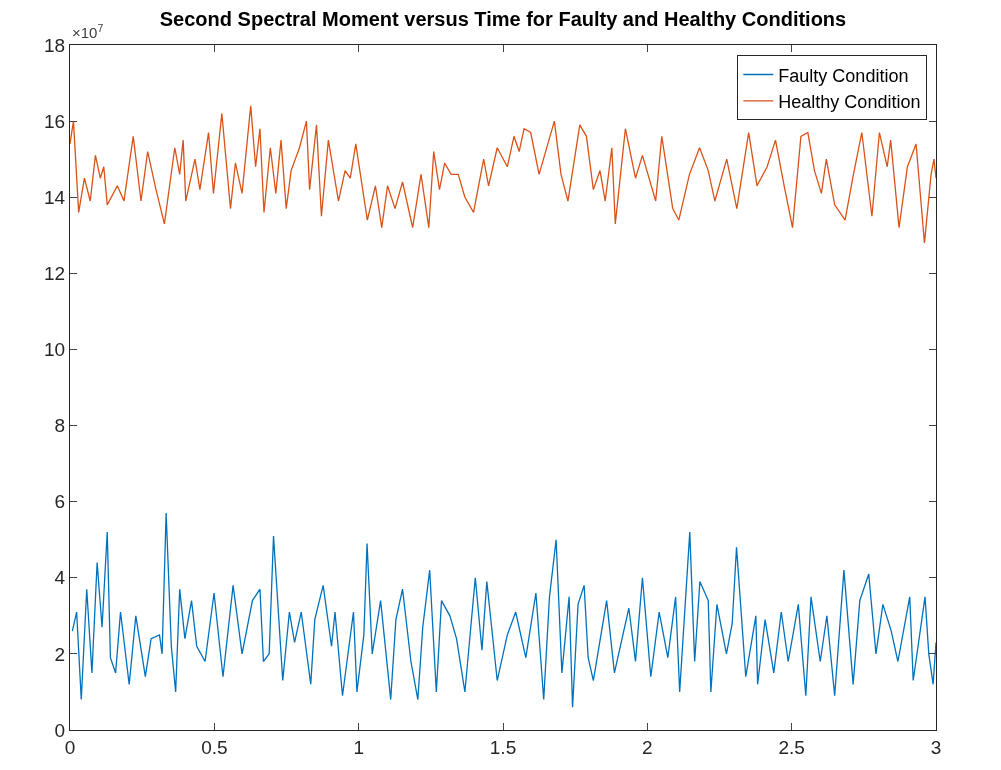  Describe the element at coordinates (60, 730) in the screenshot. I see `y-tick-label: 0` at that location.